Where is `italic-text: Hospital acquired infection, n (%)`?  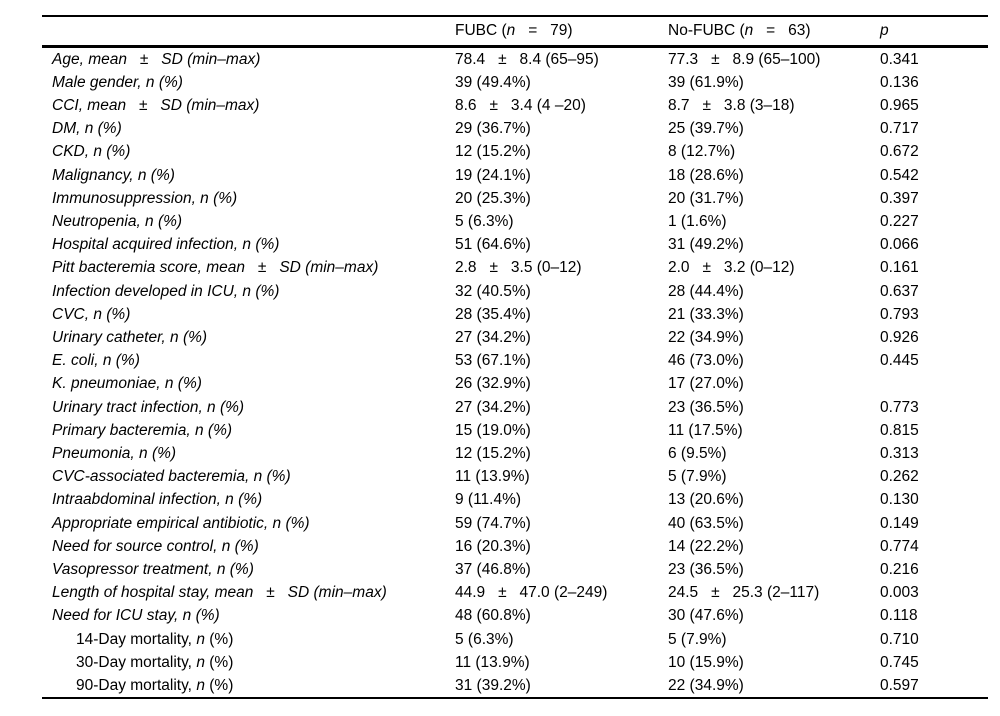
italic-text: Hospital acquired infection, n (%) is located at coordinates (166, 245).